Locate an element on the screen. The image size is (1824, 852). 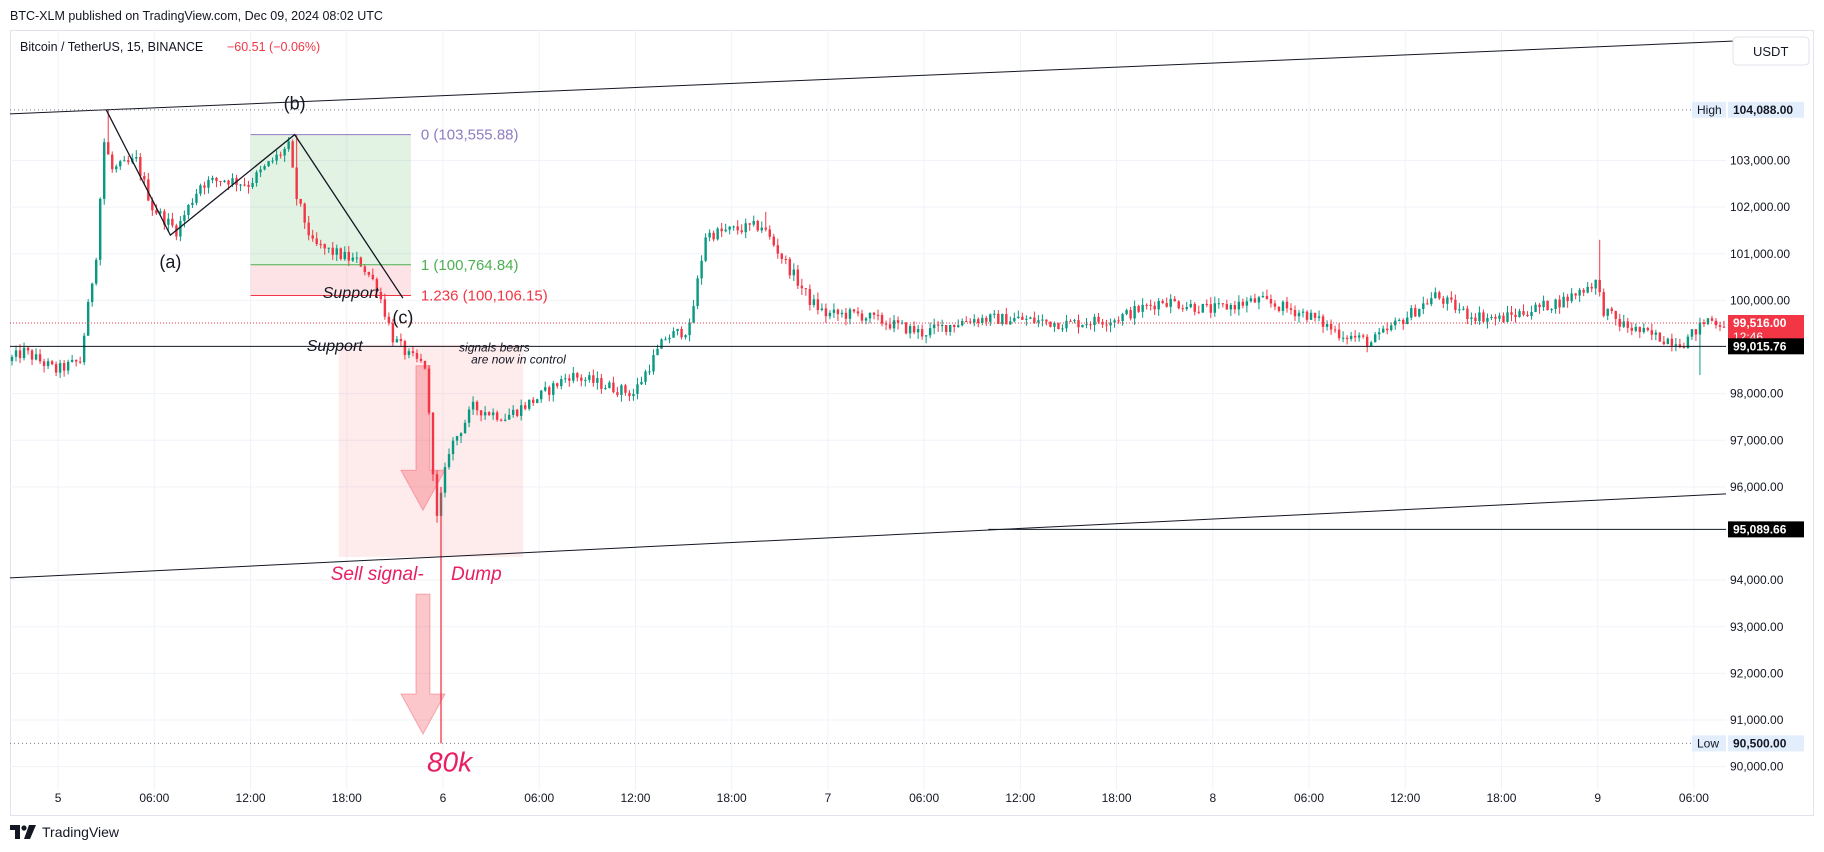
bearish-zone is located at coordinates (431, 450).